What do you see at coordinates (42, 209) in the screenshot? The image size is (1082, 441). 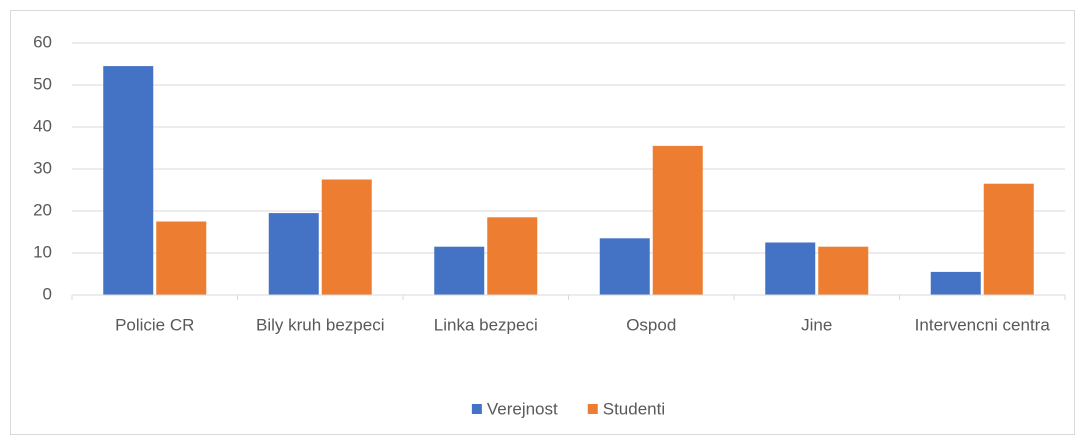 I see `y-tick-label: 20` at bounding box center [42, 209].